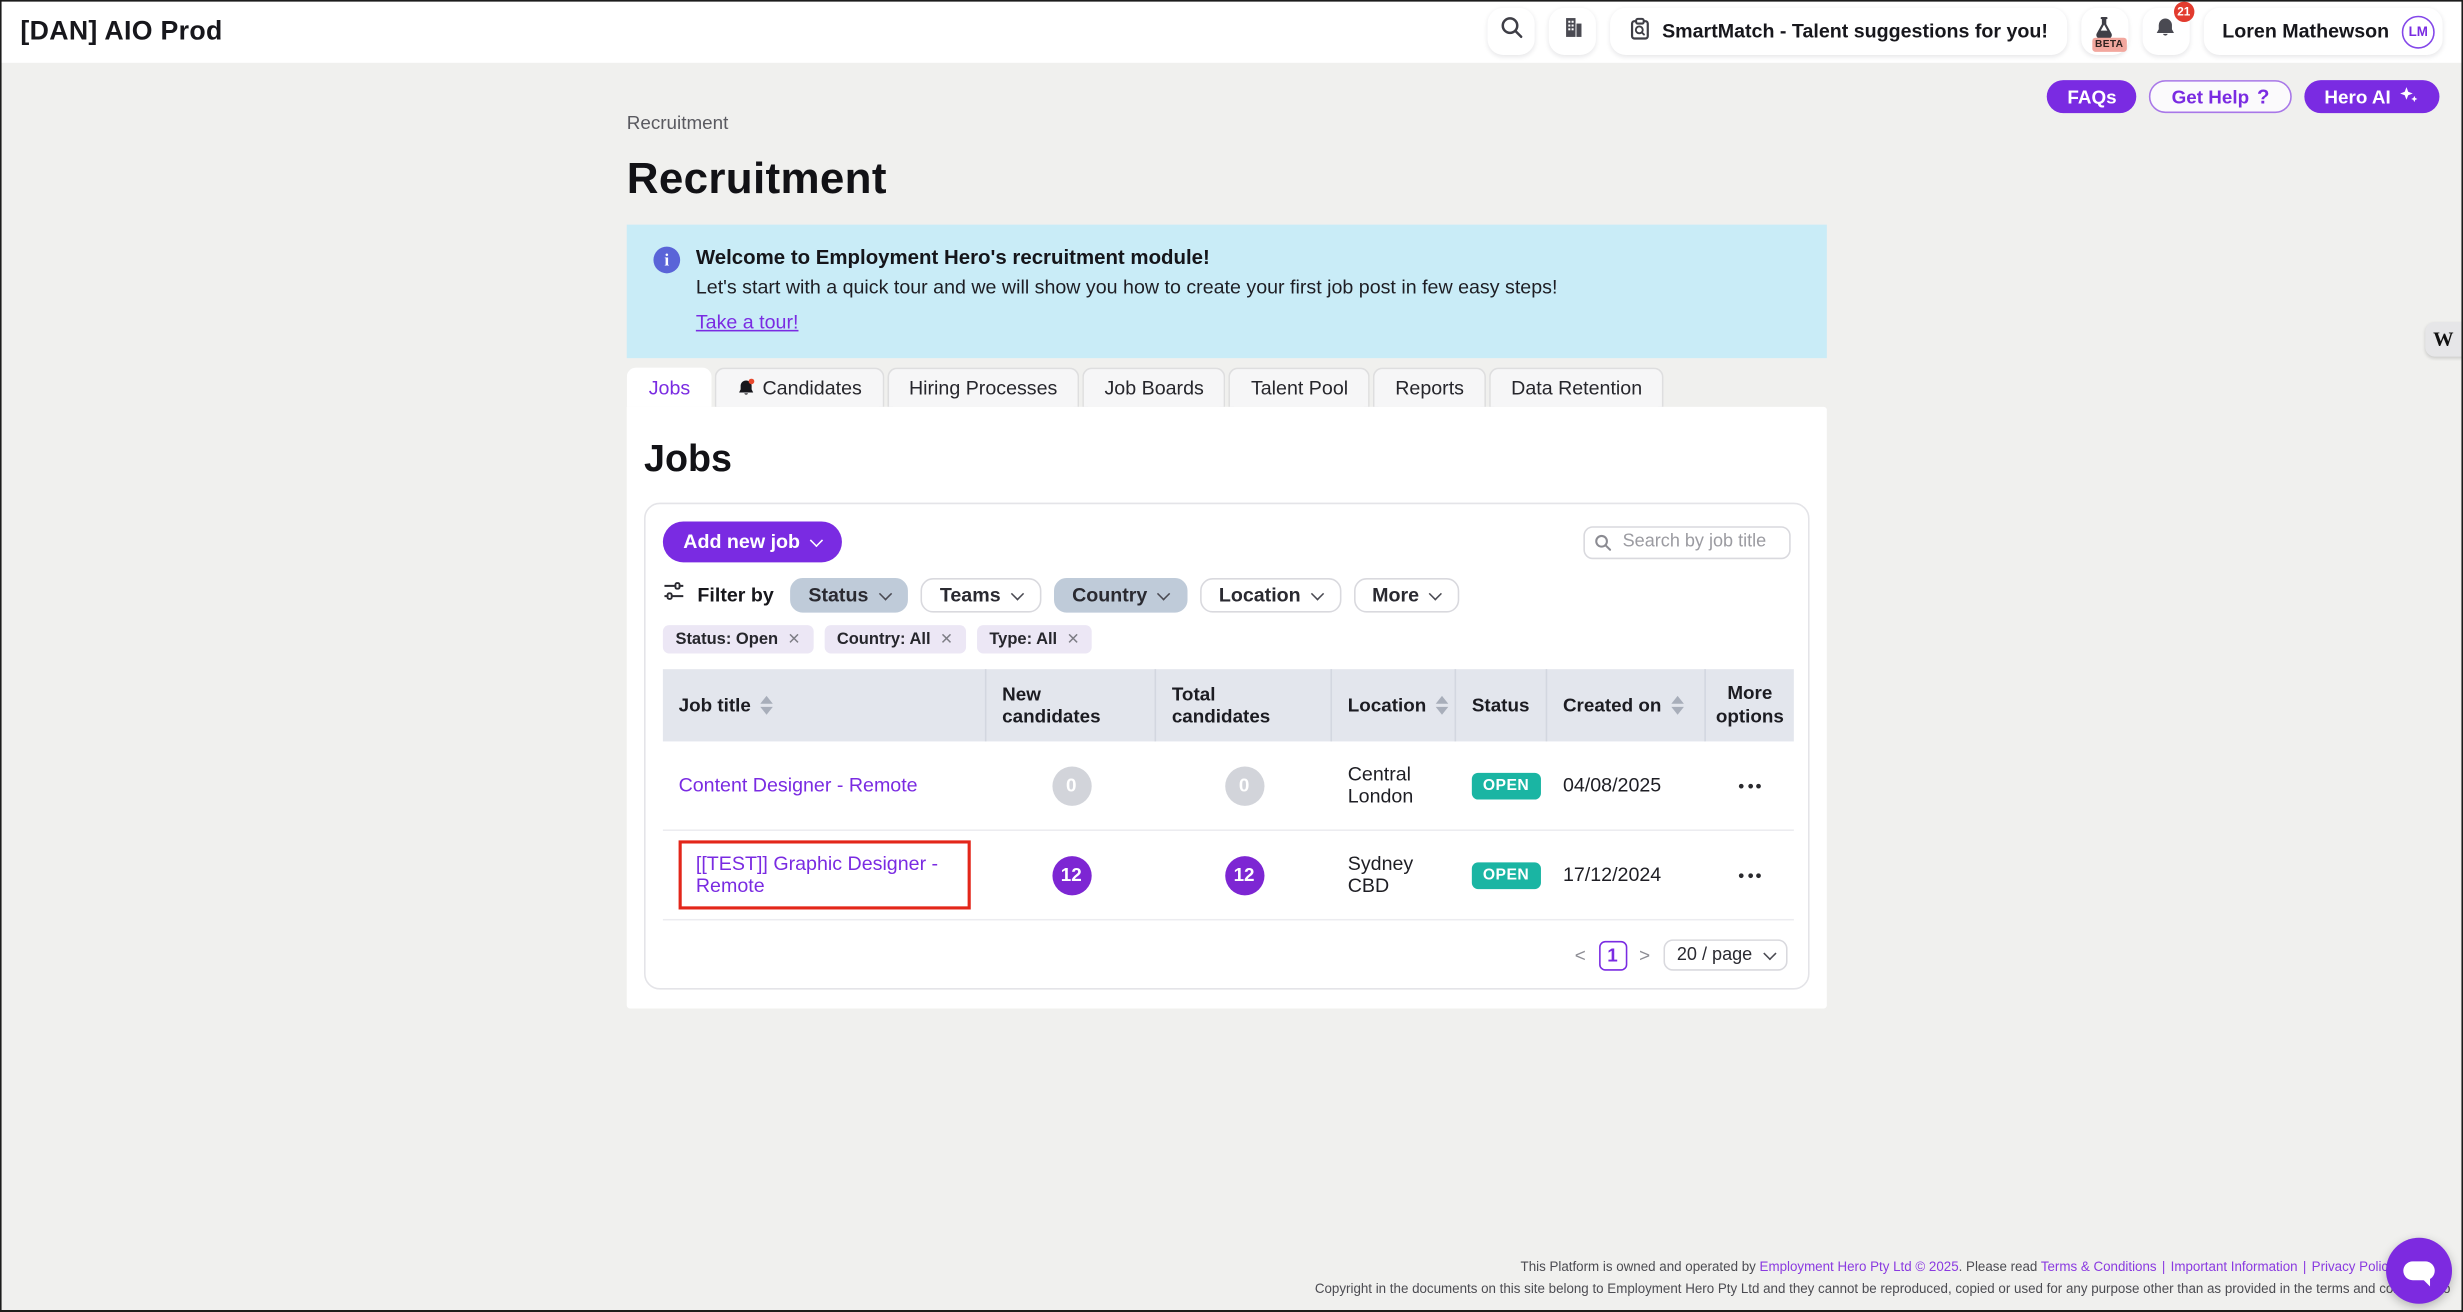  Describe the element at coordinates (1638, 1265) in the screenshot. I see `footer-text: This Platform is owned and operated by` at that location.